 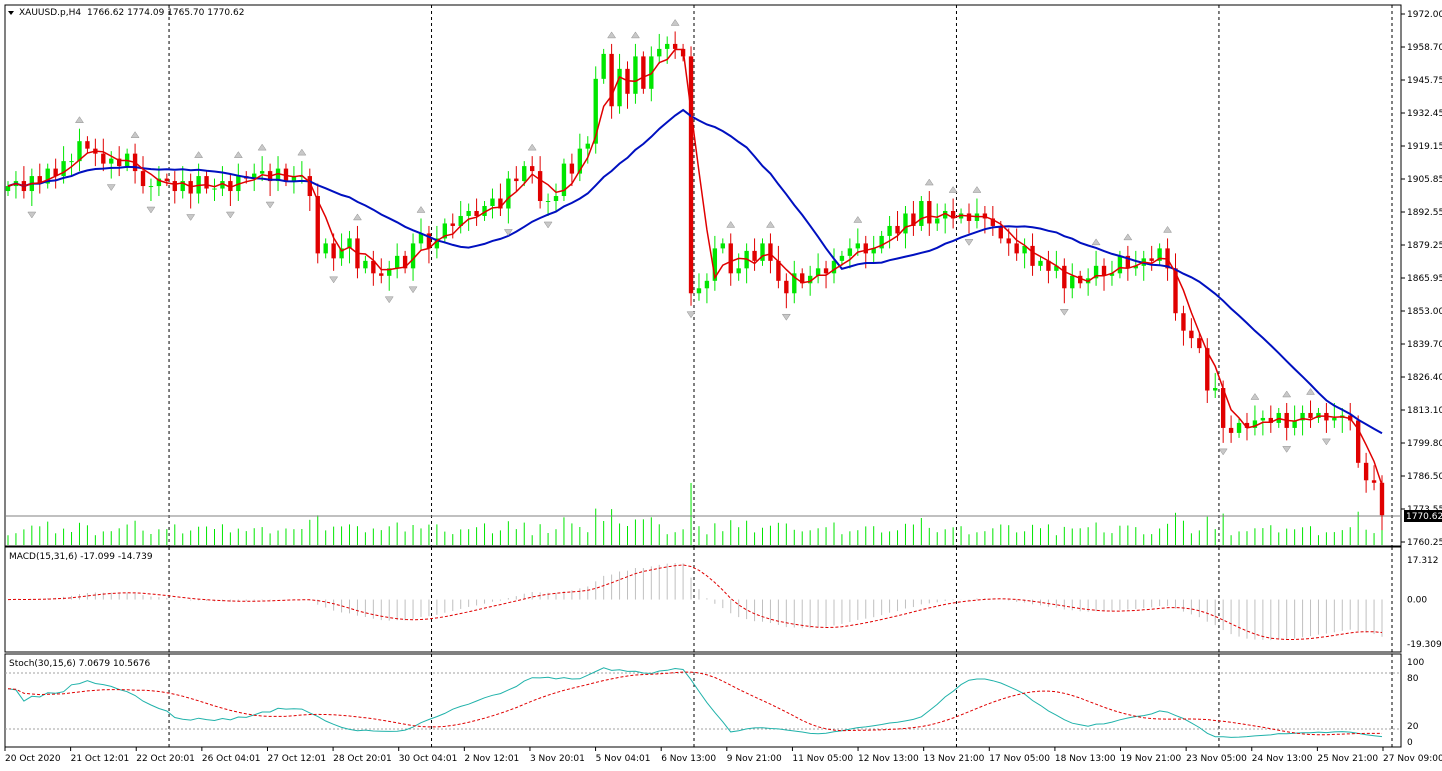 What do you see at coordinates (1424, 645) in the screenshot?
I see `macd-tick-label: -19.309` at bounding box center [1424, 645].